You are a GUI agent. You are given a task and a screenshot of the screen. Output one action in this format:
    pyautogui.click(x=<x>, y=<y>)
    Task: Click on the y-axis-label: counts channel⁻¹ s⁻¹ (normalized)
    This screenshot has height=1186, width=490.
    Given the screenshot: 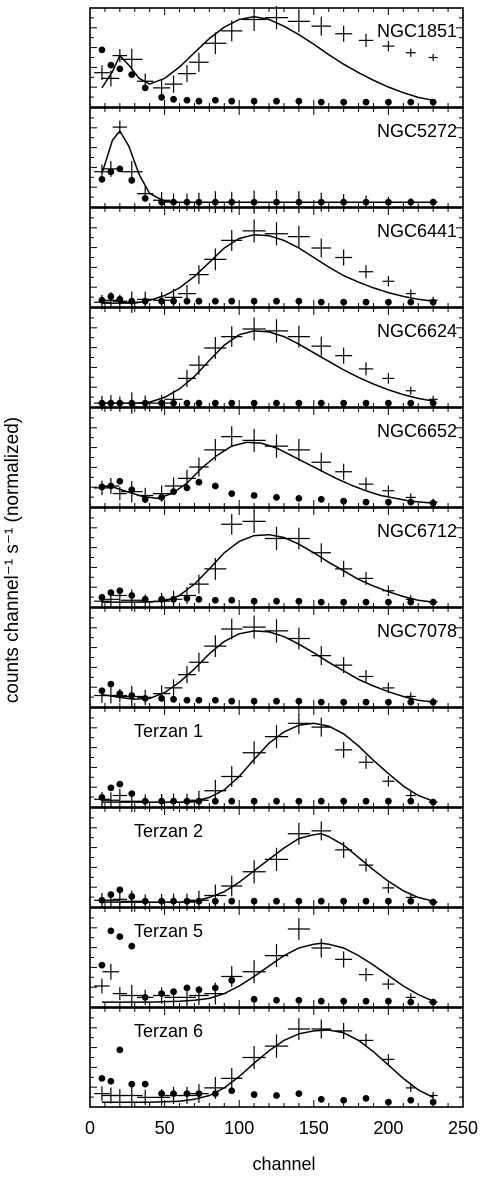 What is the action you would take?
    pyautogui.click(x=12, y=560)
    